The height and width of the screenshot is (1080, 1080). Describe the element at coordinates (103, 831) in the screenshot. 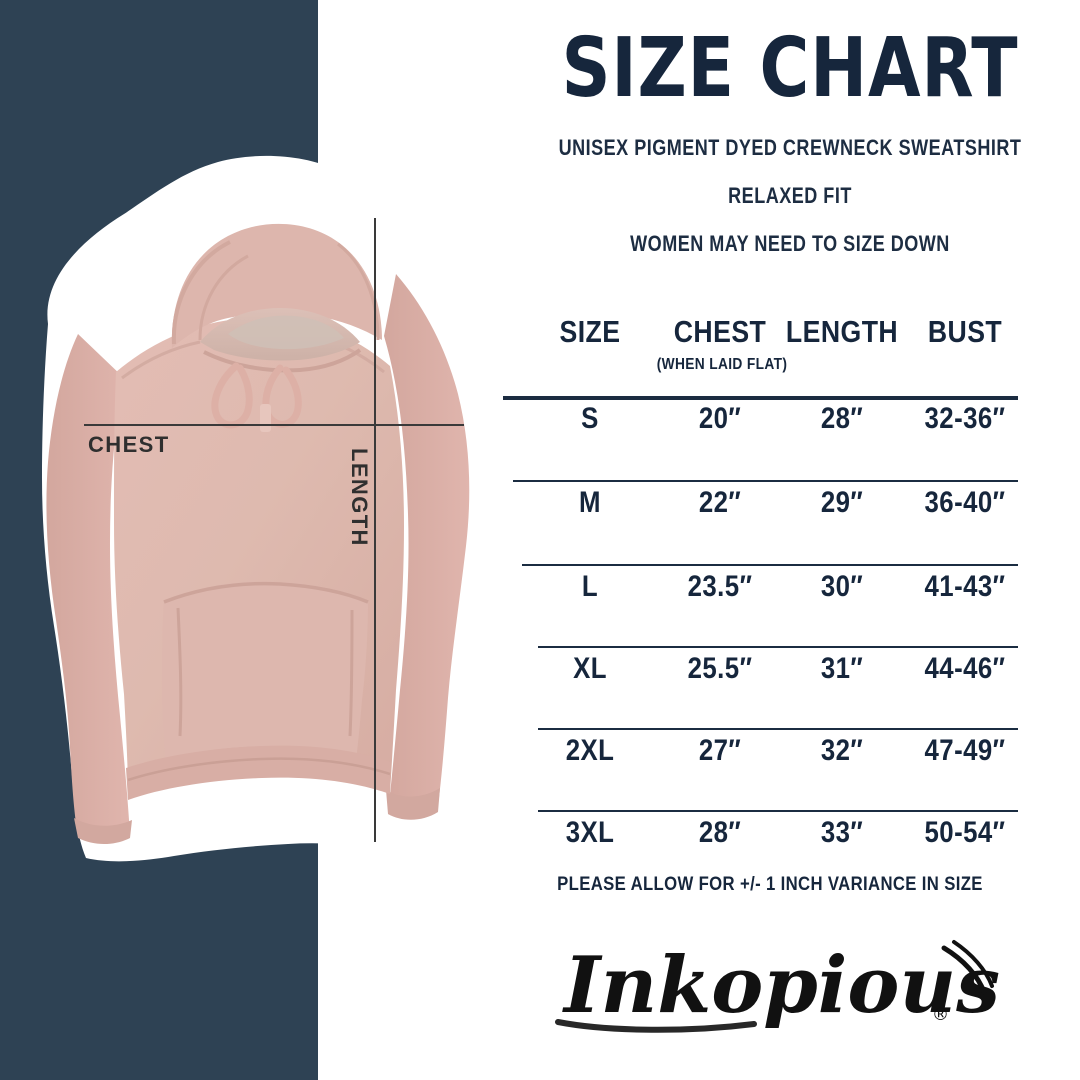

I see `left-cuff` at that location.